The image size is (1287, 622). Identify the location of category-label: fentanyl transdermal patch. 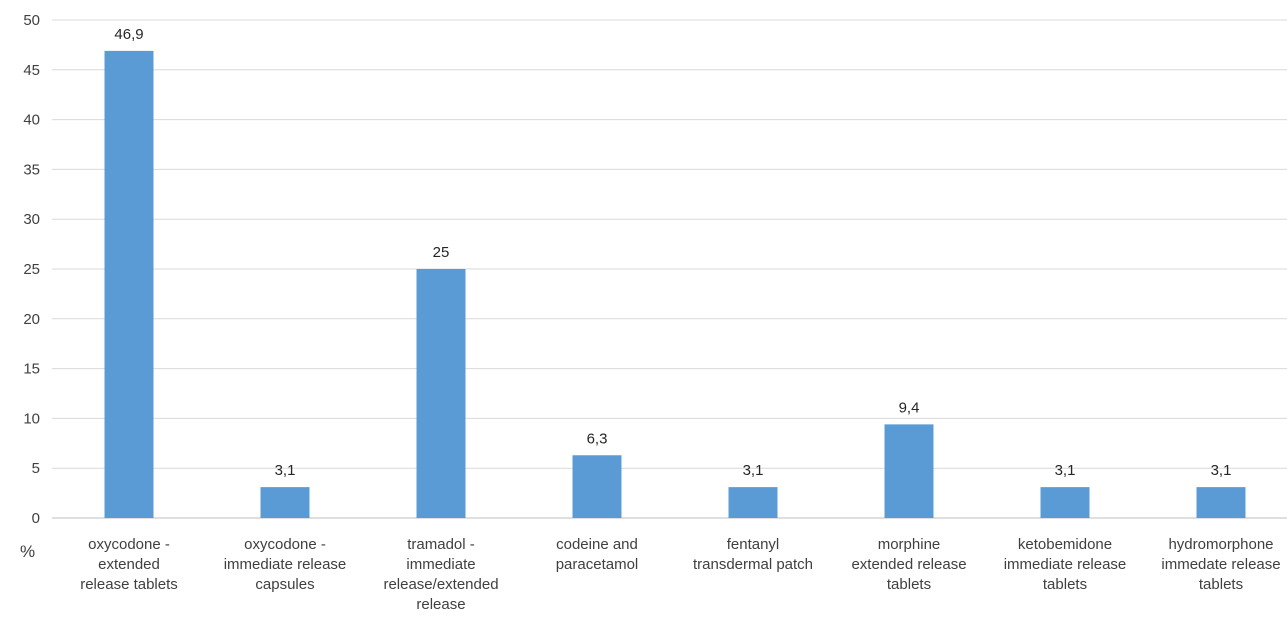
(753, 554).